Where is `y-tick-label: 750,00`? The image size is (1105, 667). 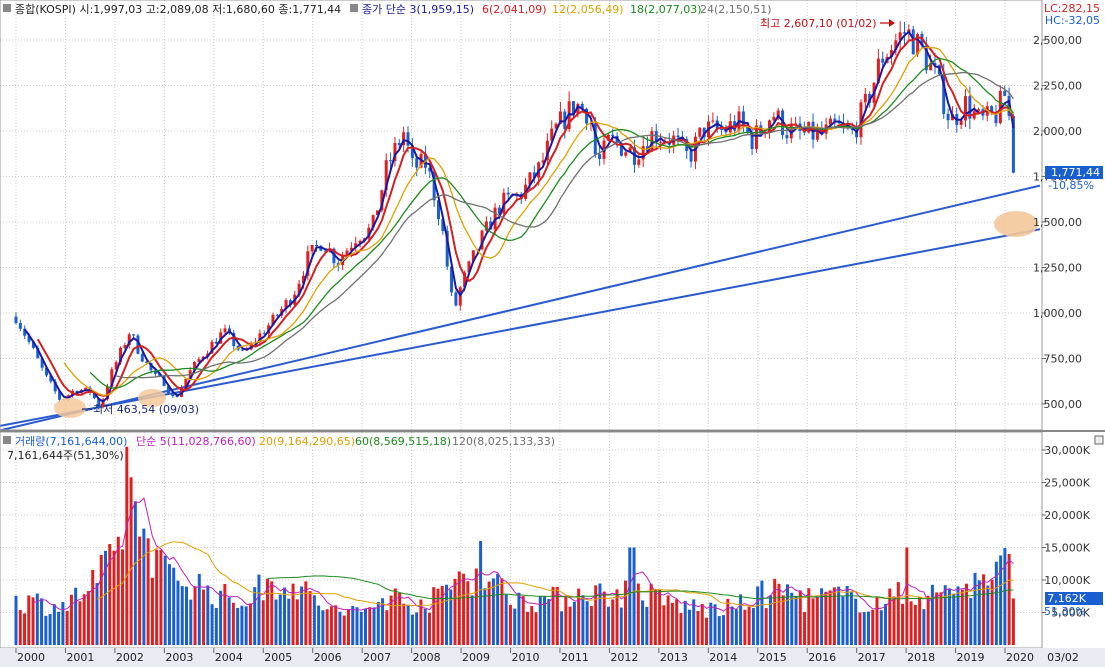
y-tick-label: 750,00 is located at coordinates (1063, 359).